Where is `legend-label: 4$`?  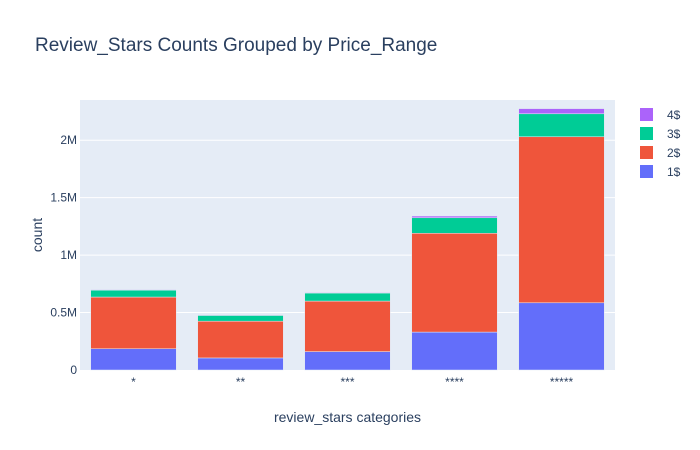 legend-label: 4$ is located at coordinates (674, 115).